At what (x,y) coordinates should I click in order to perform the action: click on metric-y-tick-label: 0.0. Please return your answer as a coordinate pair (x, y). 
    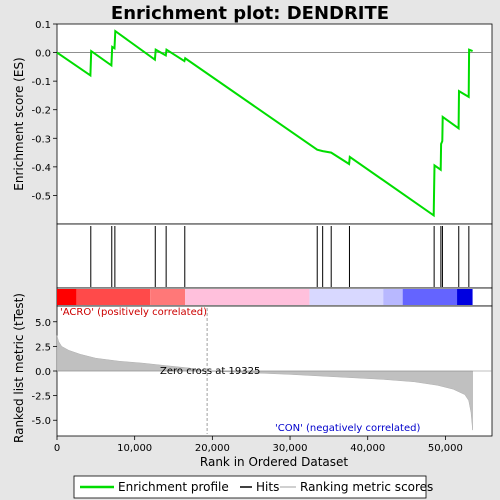
    Looking at the image, I should click on (43, 372).